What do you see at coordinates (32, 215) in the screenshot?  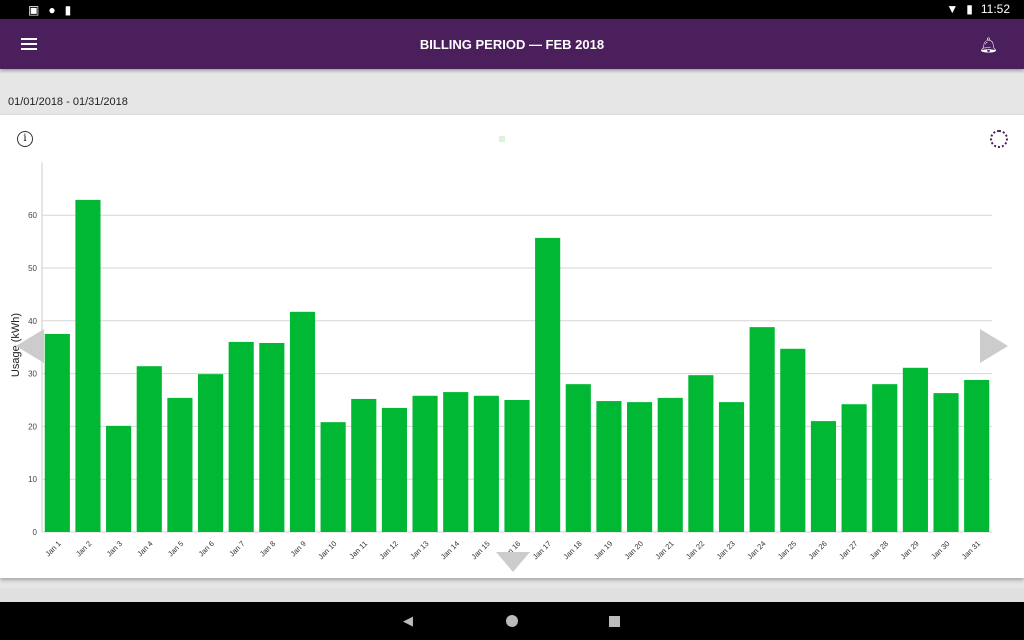 I see `y-tick-label: 60` at bounding box center [32, 215].